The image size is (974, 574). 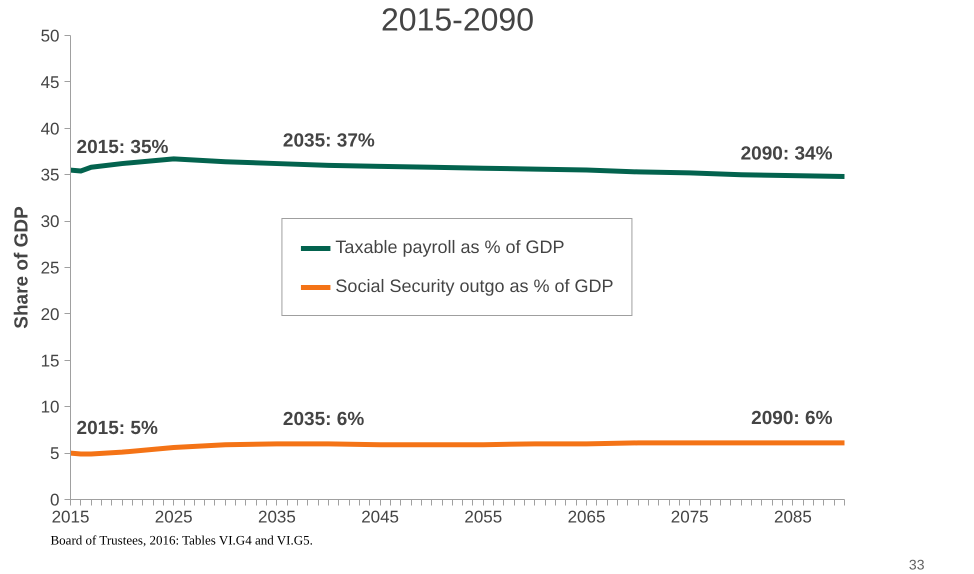 What do you see at coordinates (181, 540) in the screenshot?
I see `text: Board of Trustees, 2016: Tables VI.G4 and VI.G5.` at bounding box center [181, 540].